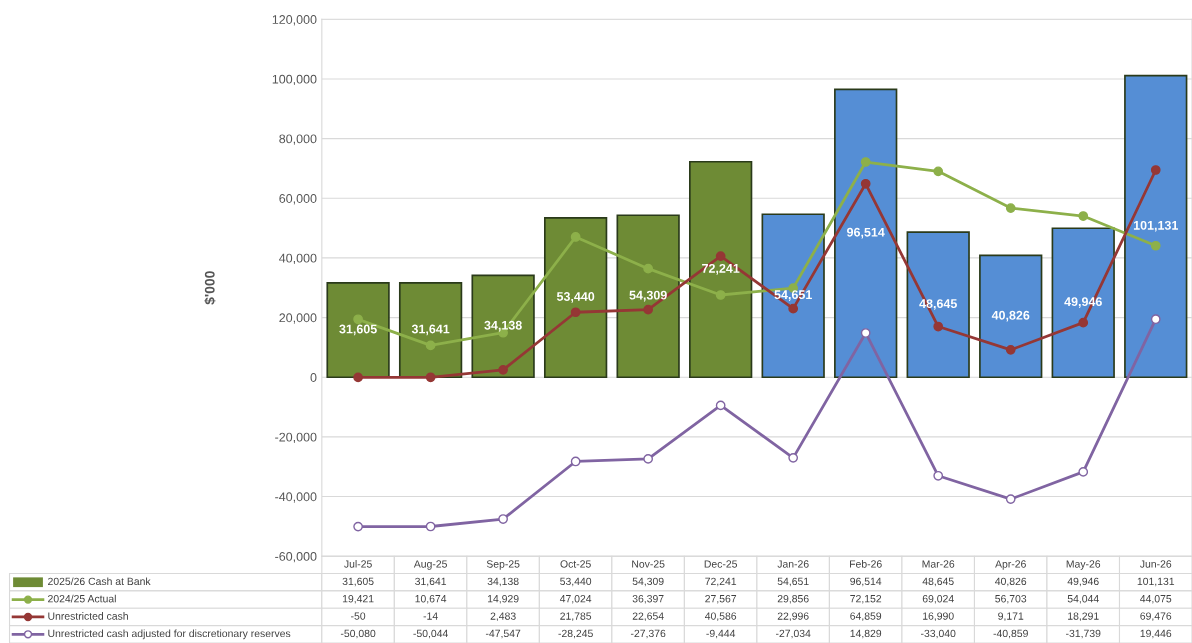 This screenshot has width=1192, height=643. I want to click on text: 72,241, so click(721, 269).